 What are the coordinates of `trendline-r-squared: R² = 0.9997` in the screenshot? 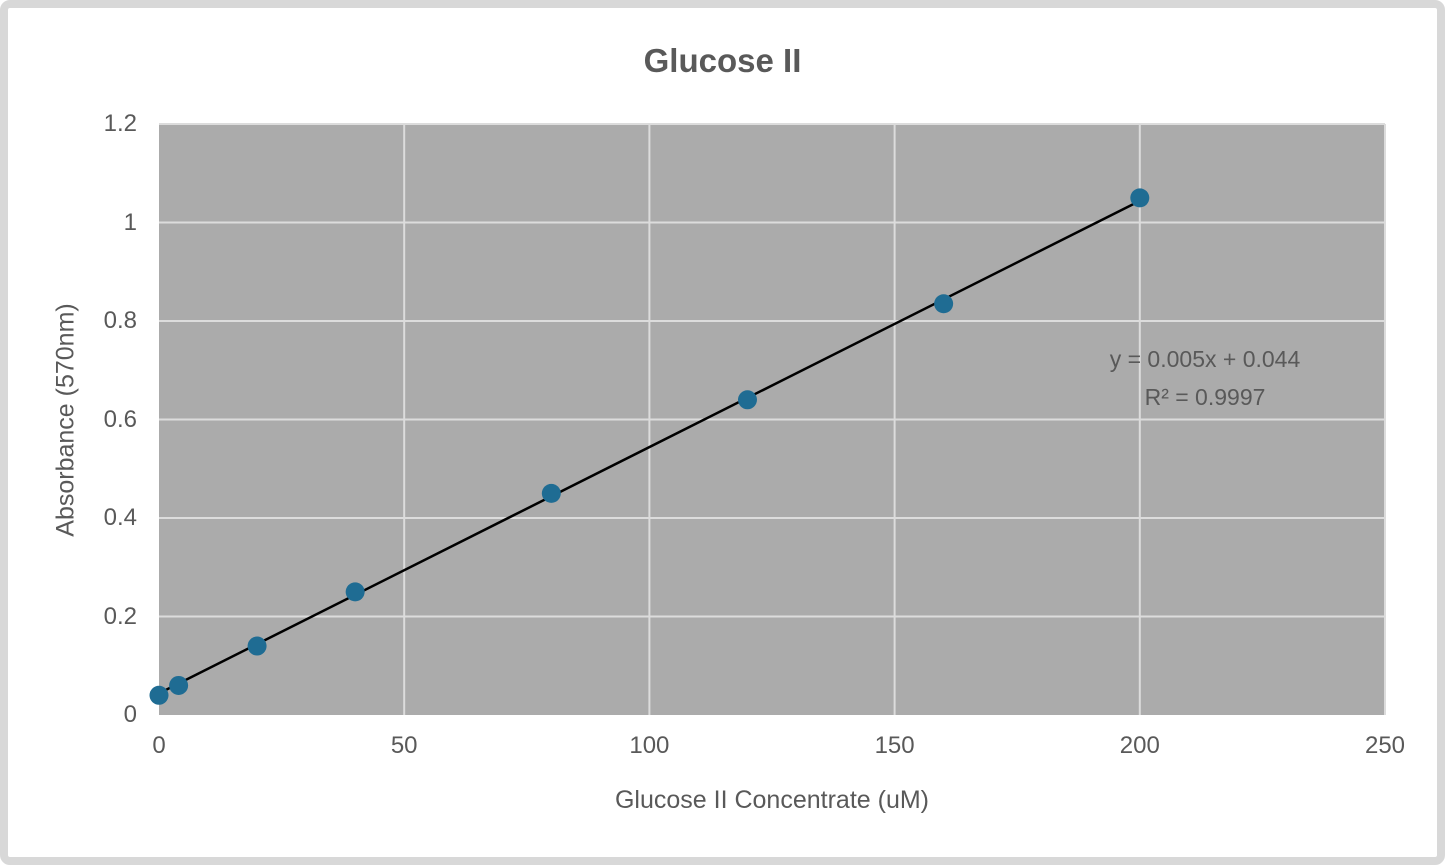 It's located at (1205, 397).